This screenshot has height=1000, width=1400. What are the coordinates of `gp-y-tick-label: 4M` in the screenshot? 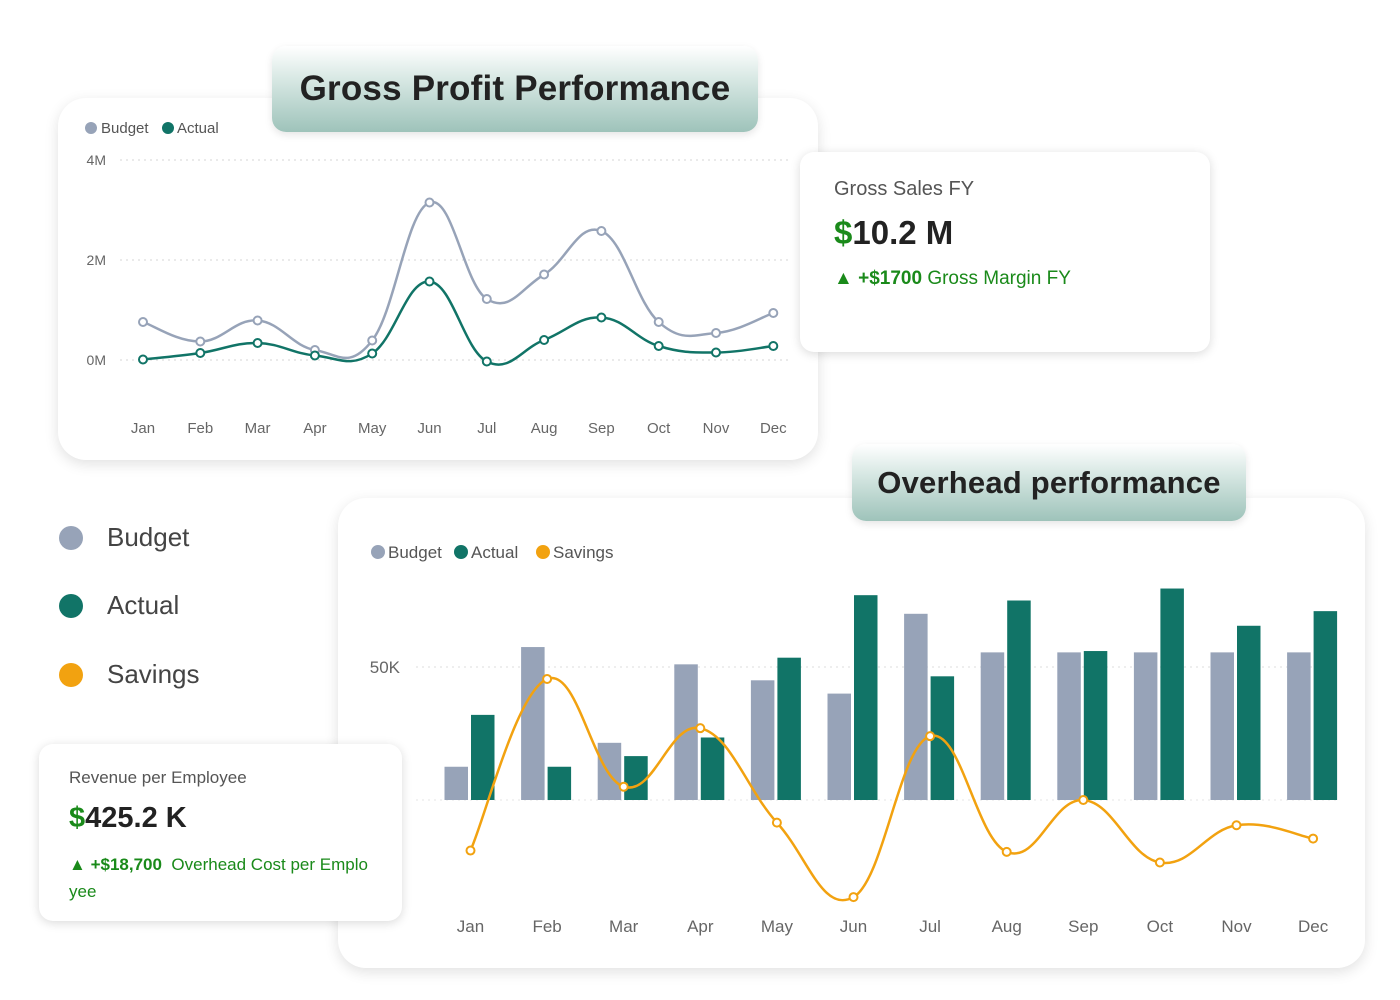 It's located at (96, 160).